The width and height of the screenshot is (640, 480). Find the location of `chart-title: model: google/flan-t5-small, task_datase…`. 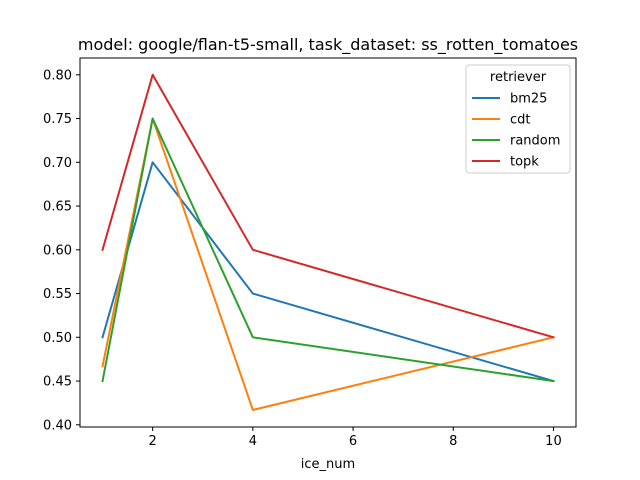

chart-title: model: google/flan-t5-small, task_datase… is located at coordinates (328, 45).